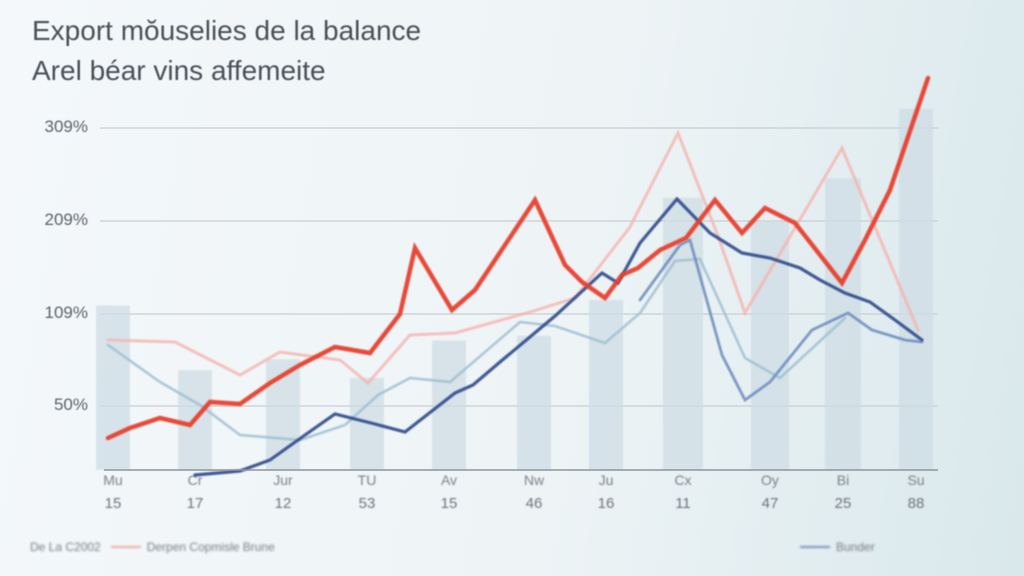  I want to click on y-tick-label: 109%, so click(66, 312).